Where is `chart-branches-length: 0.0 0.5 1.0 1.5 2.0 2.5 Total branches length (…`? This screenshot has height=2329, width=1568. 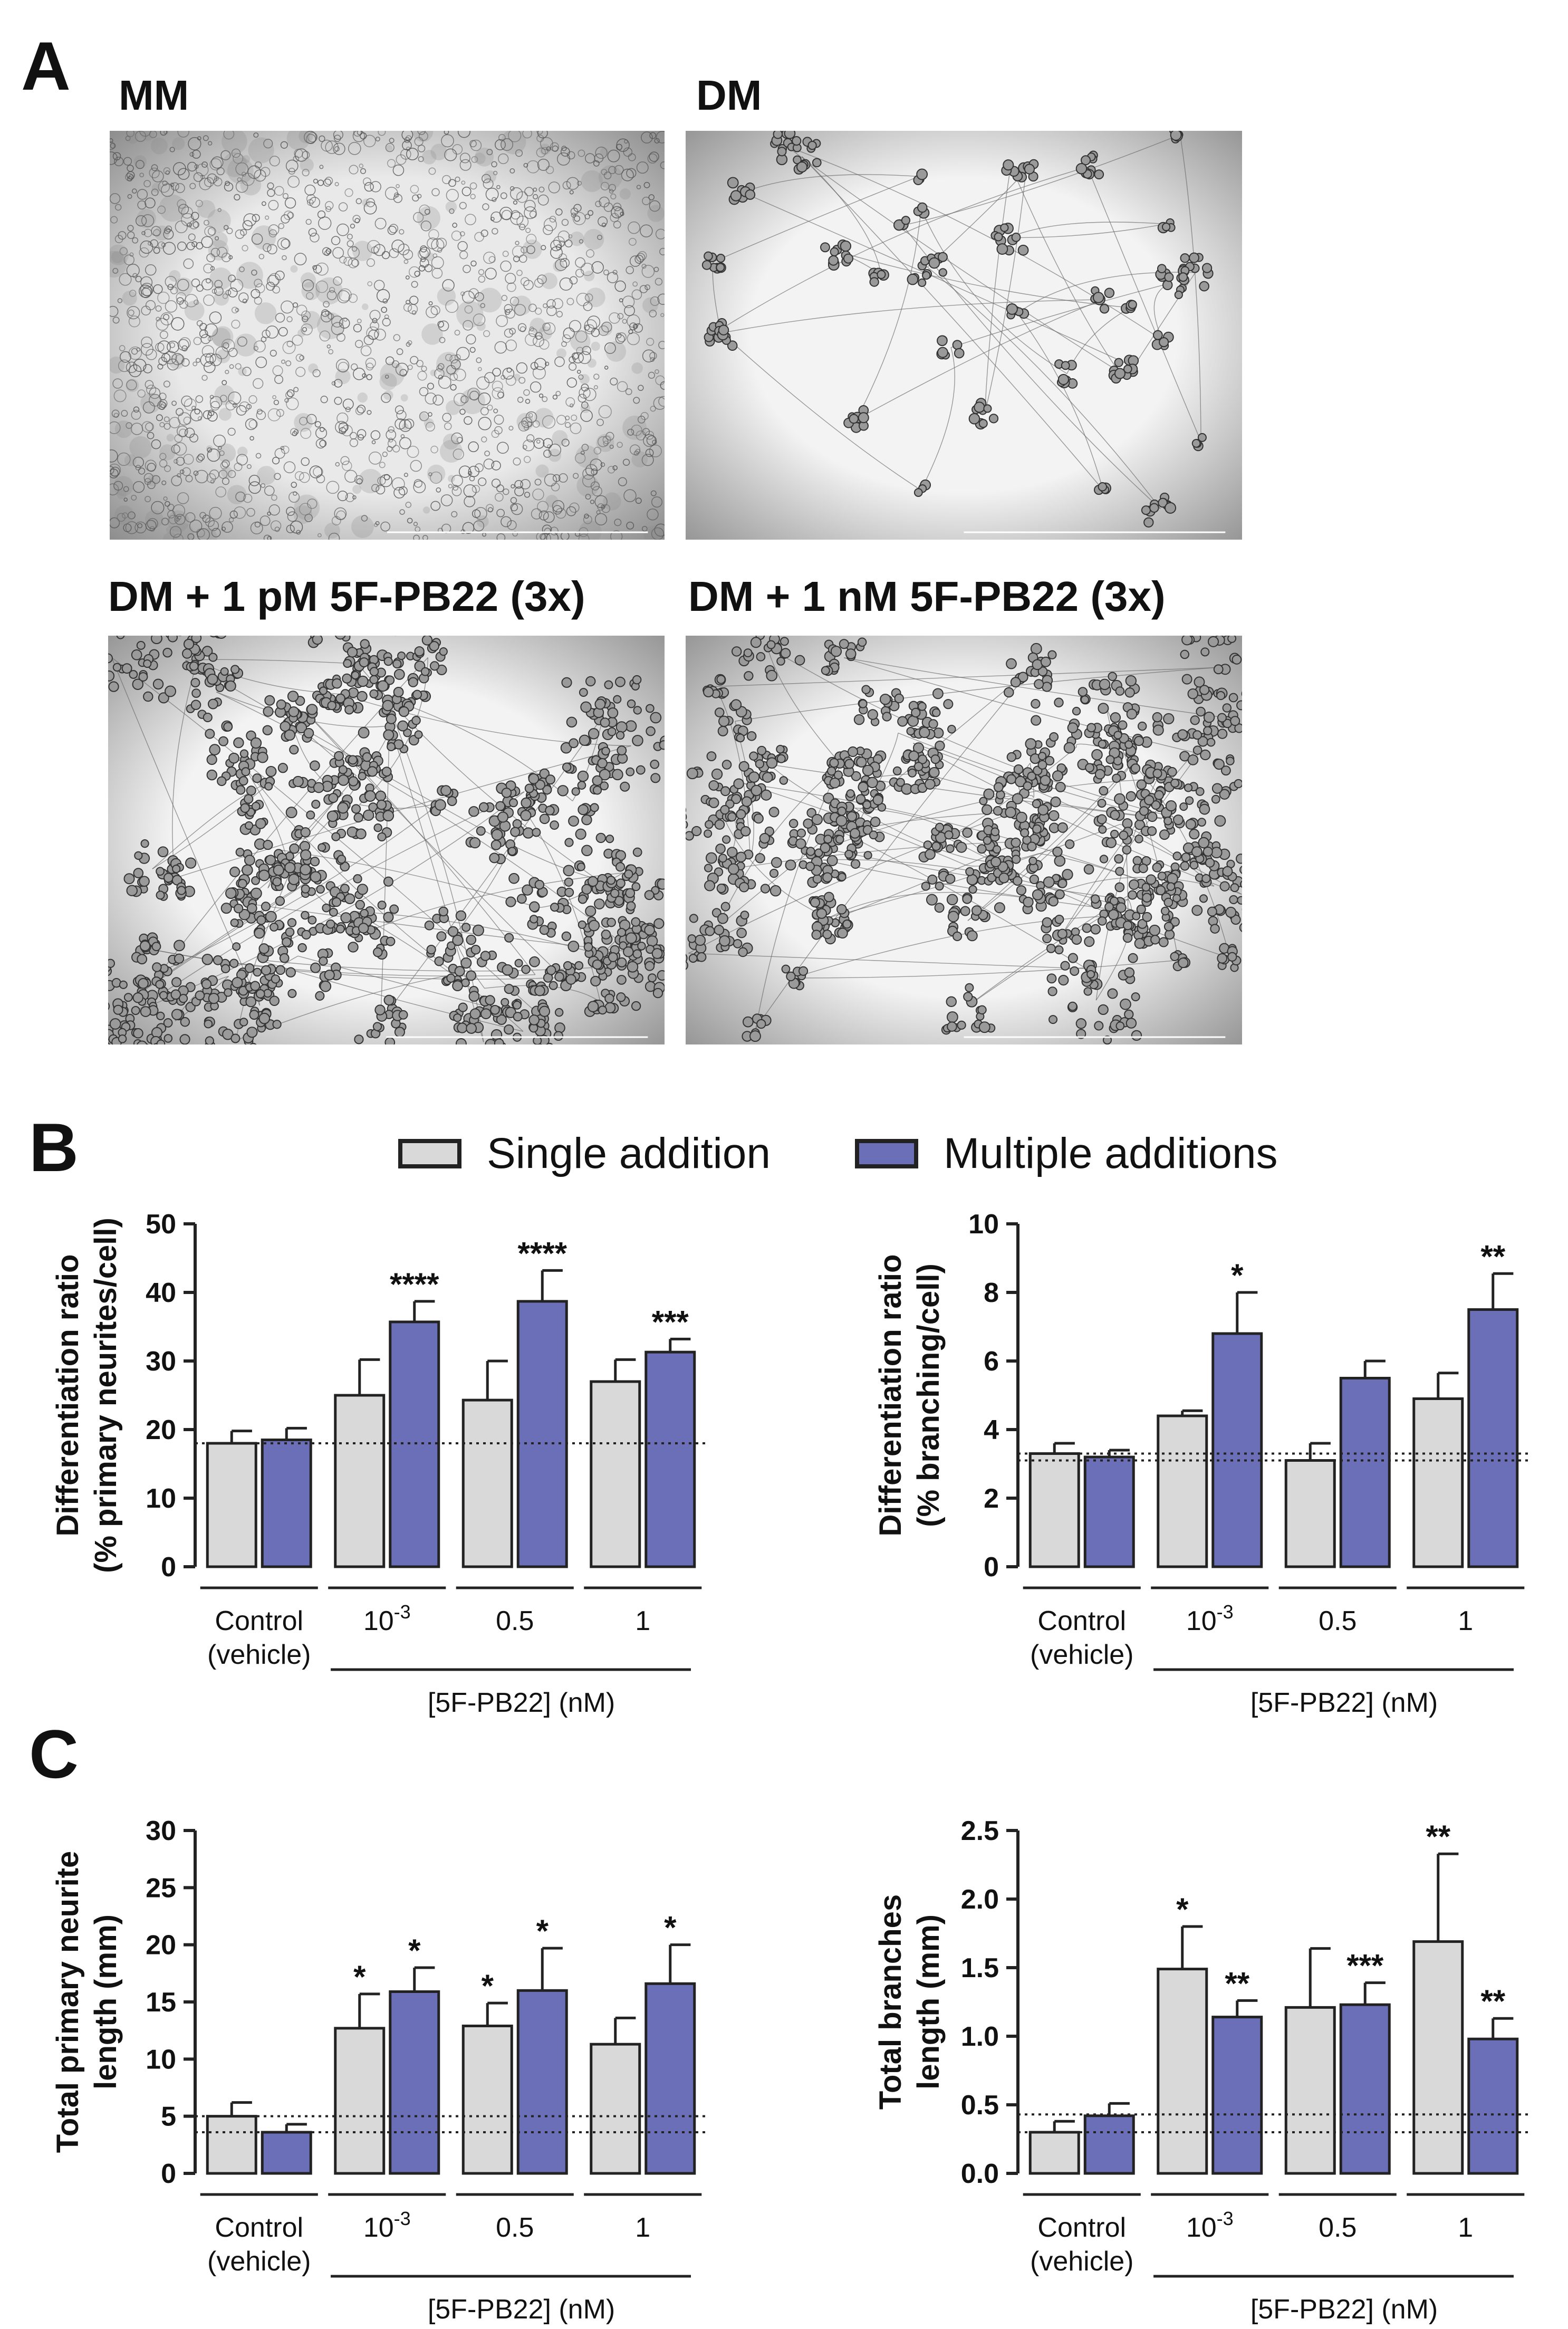 chart-branches-length: 0.0 0.5 1.0 1.5 2.0 2.5 Total branches length (… is located at coordinates (1201, 2070).